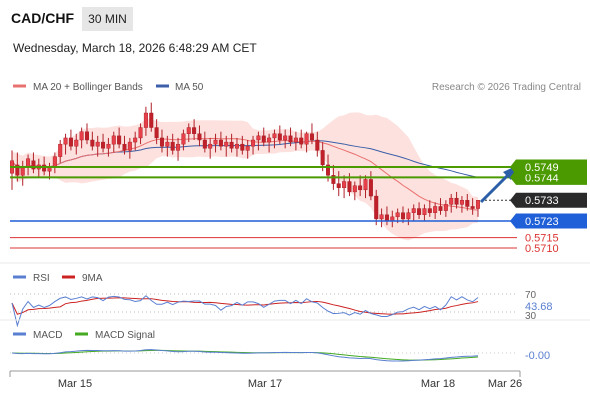  I want to click on resistance-2-label: 0.5744, so click(542, 178).